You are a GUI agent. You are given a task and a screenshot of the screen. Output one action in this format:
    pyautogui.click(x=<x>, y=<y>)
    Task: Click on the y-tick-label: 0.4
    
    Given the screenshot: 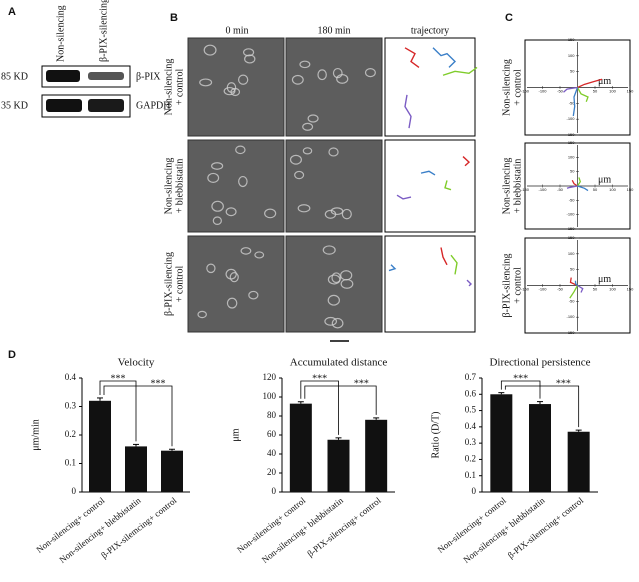 What is the action you would take?
    pyautogui.click(x=471, y=426)
    